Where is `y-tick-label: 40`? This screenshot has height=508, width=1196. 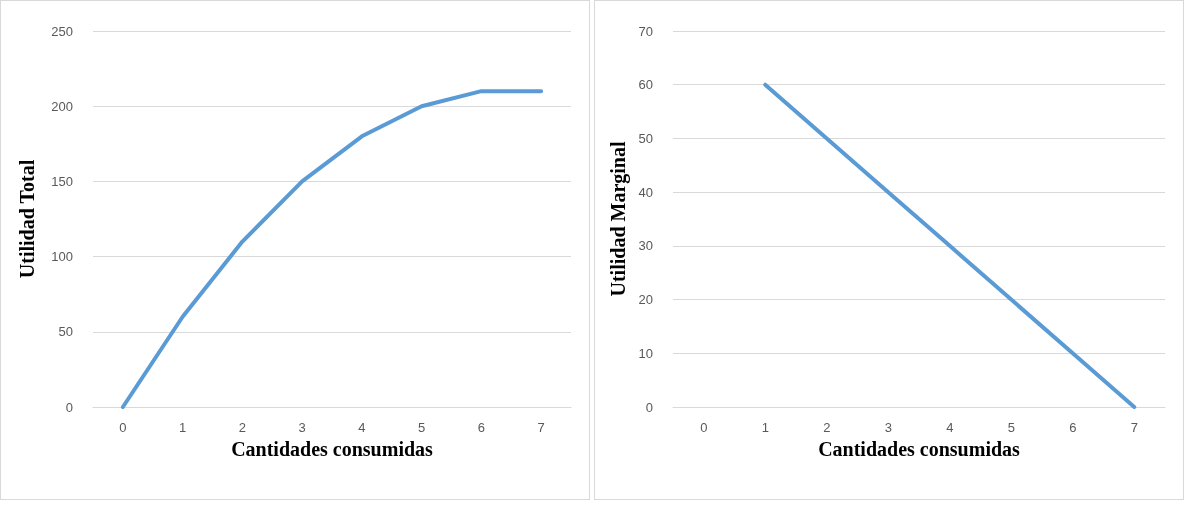
y-tick-label: 40 is located at coordinates (645, 192).